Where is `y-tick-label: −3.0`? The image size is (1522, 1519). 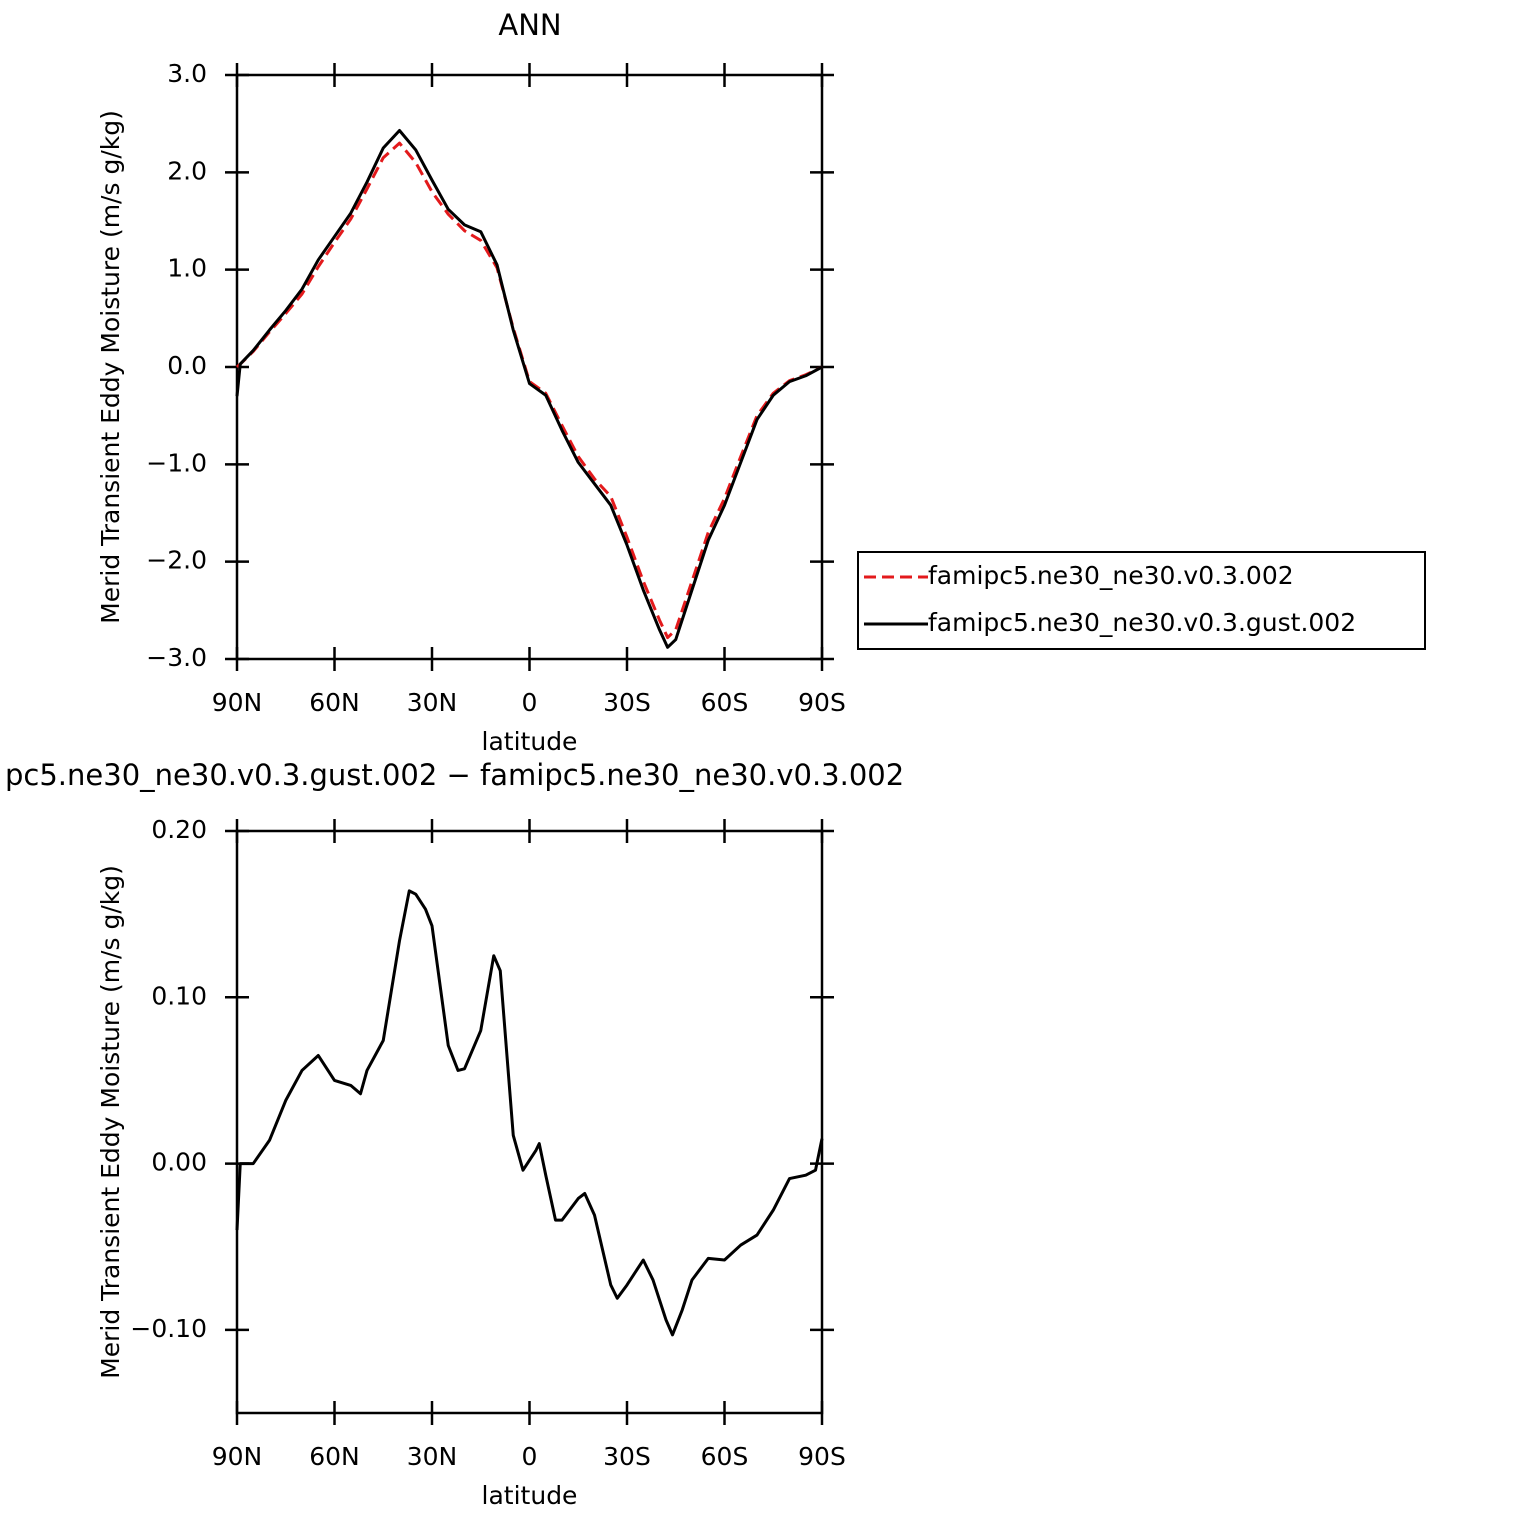 y-tick-label: −3.0 is located at coordinates (176, 657).